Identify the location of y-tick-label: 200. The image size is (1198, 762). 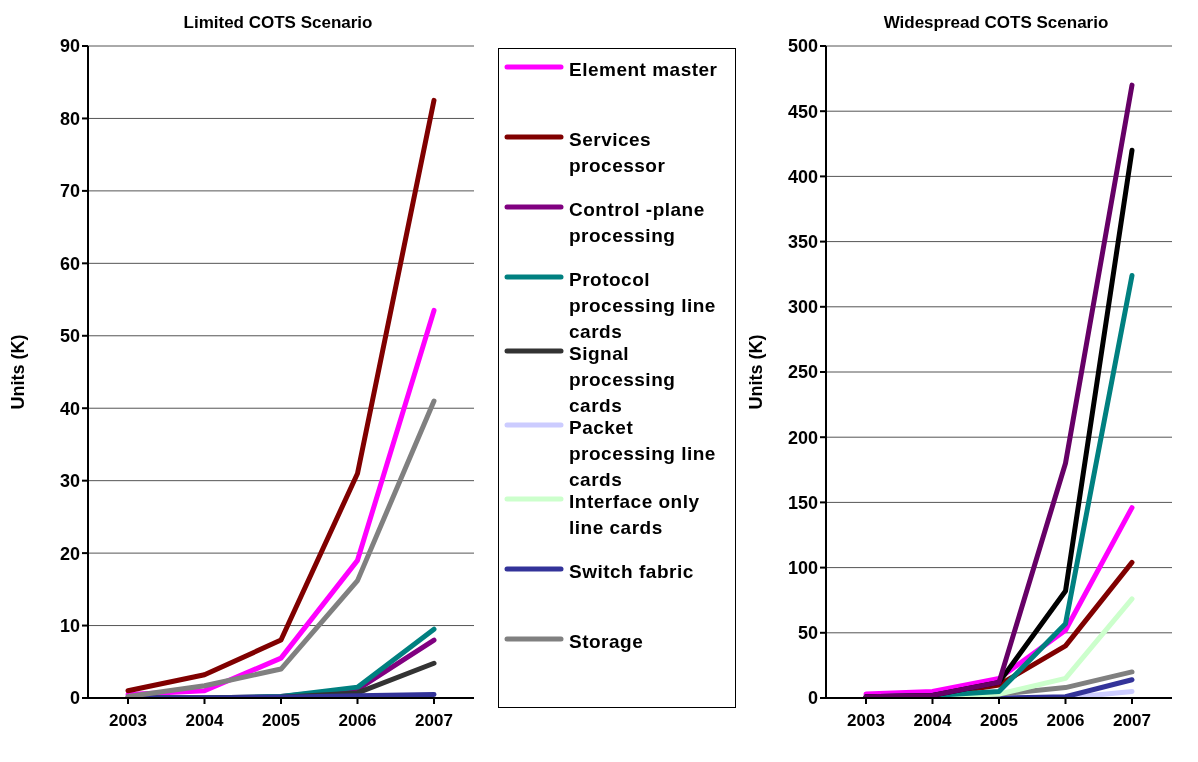
(802, 437).